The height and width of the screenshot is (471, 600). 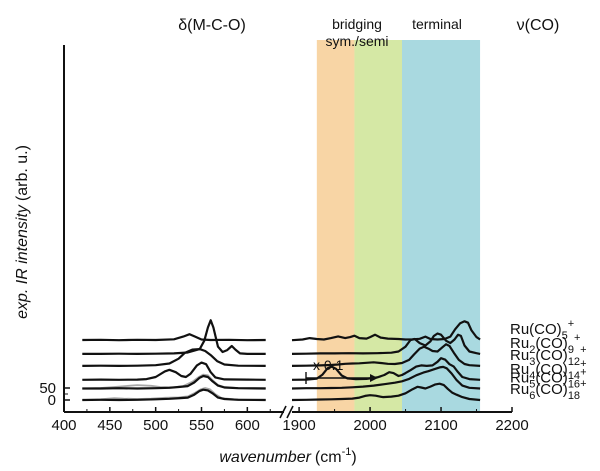 What do you see at coordinates (357, 24) in the screenshot?
I see `bridging-band-label: bridging` at bounding box center [357, 24].